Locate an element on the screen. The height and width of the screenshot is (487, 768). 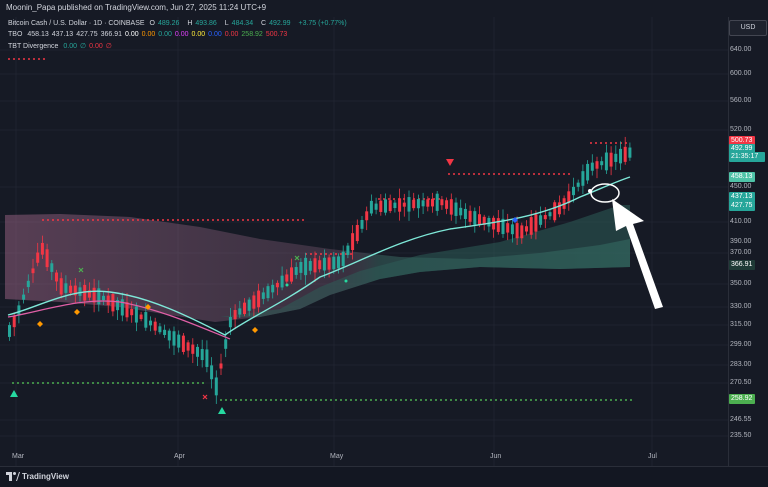
brand-name: TradingView is located at coordinates (45, 476).